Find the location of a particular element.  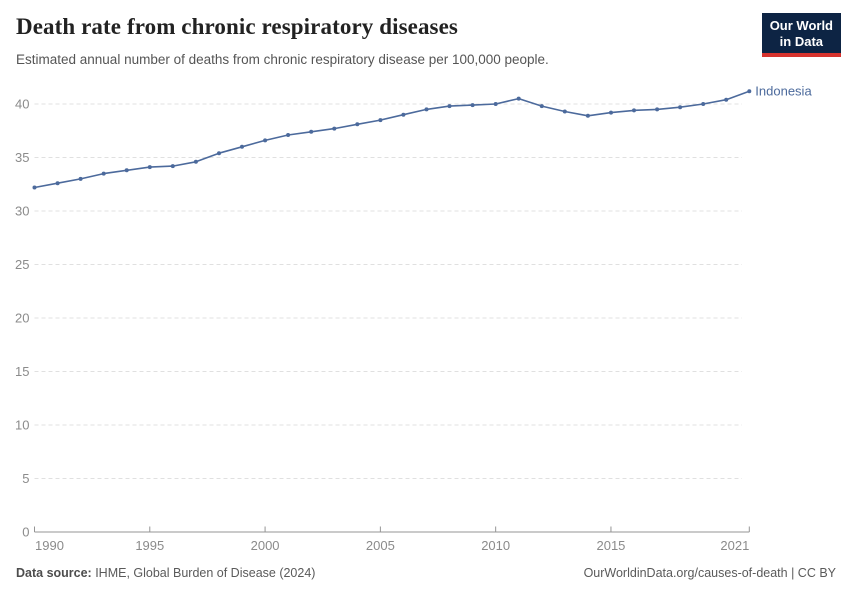

y-tick-label: 35 is located at coordinates (22, 157).